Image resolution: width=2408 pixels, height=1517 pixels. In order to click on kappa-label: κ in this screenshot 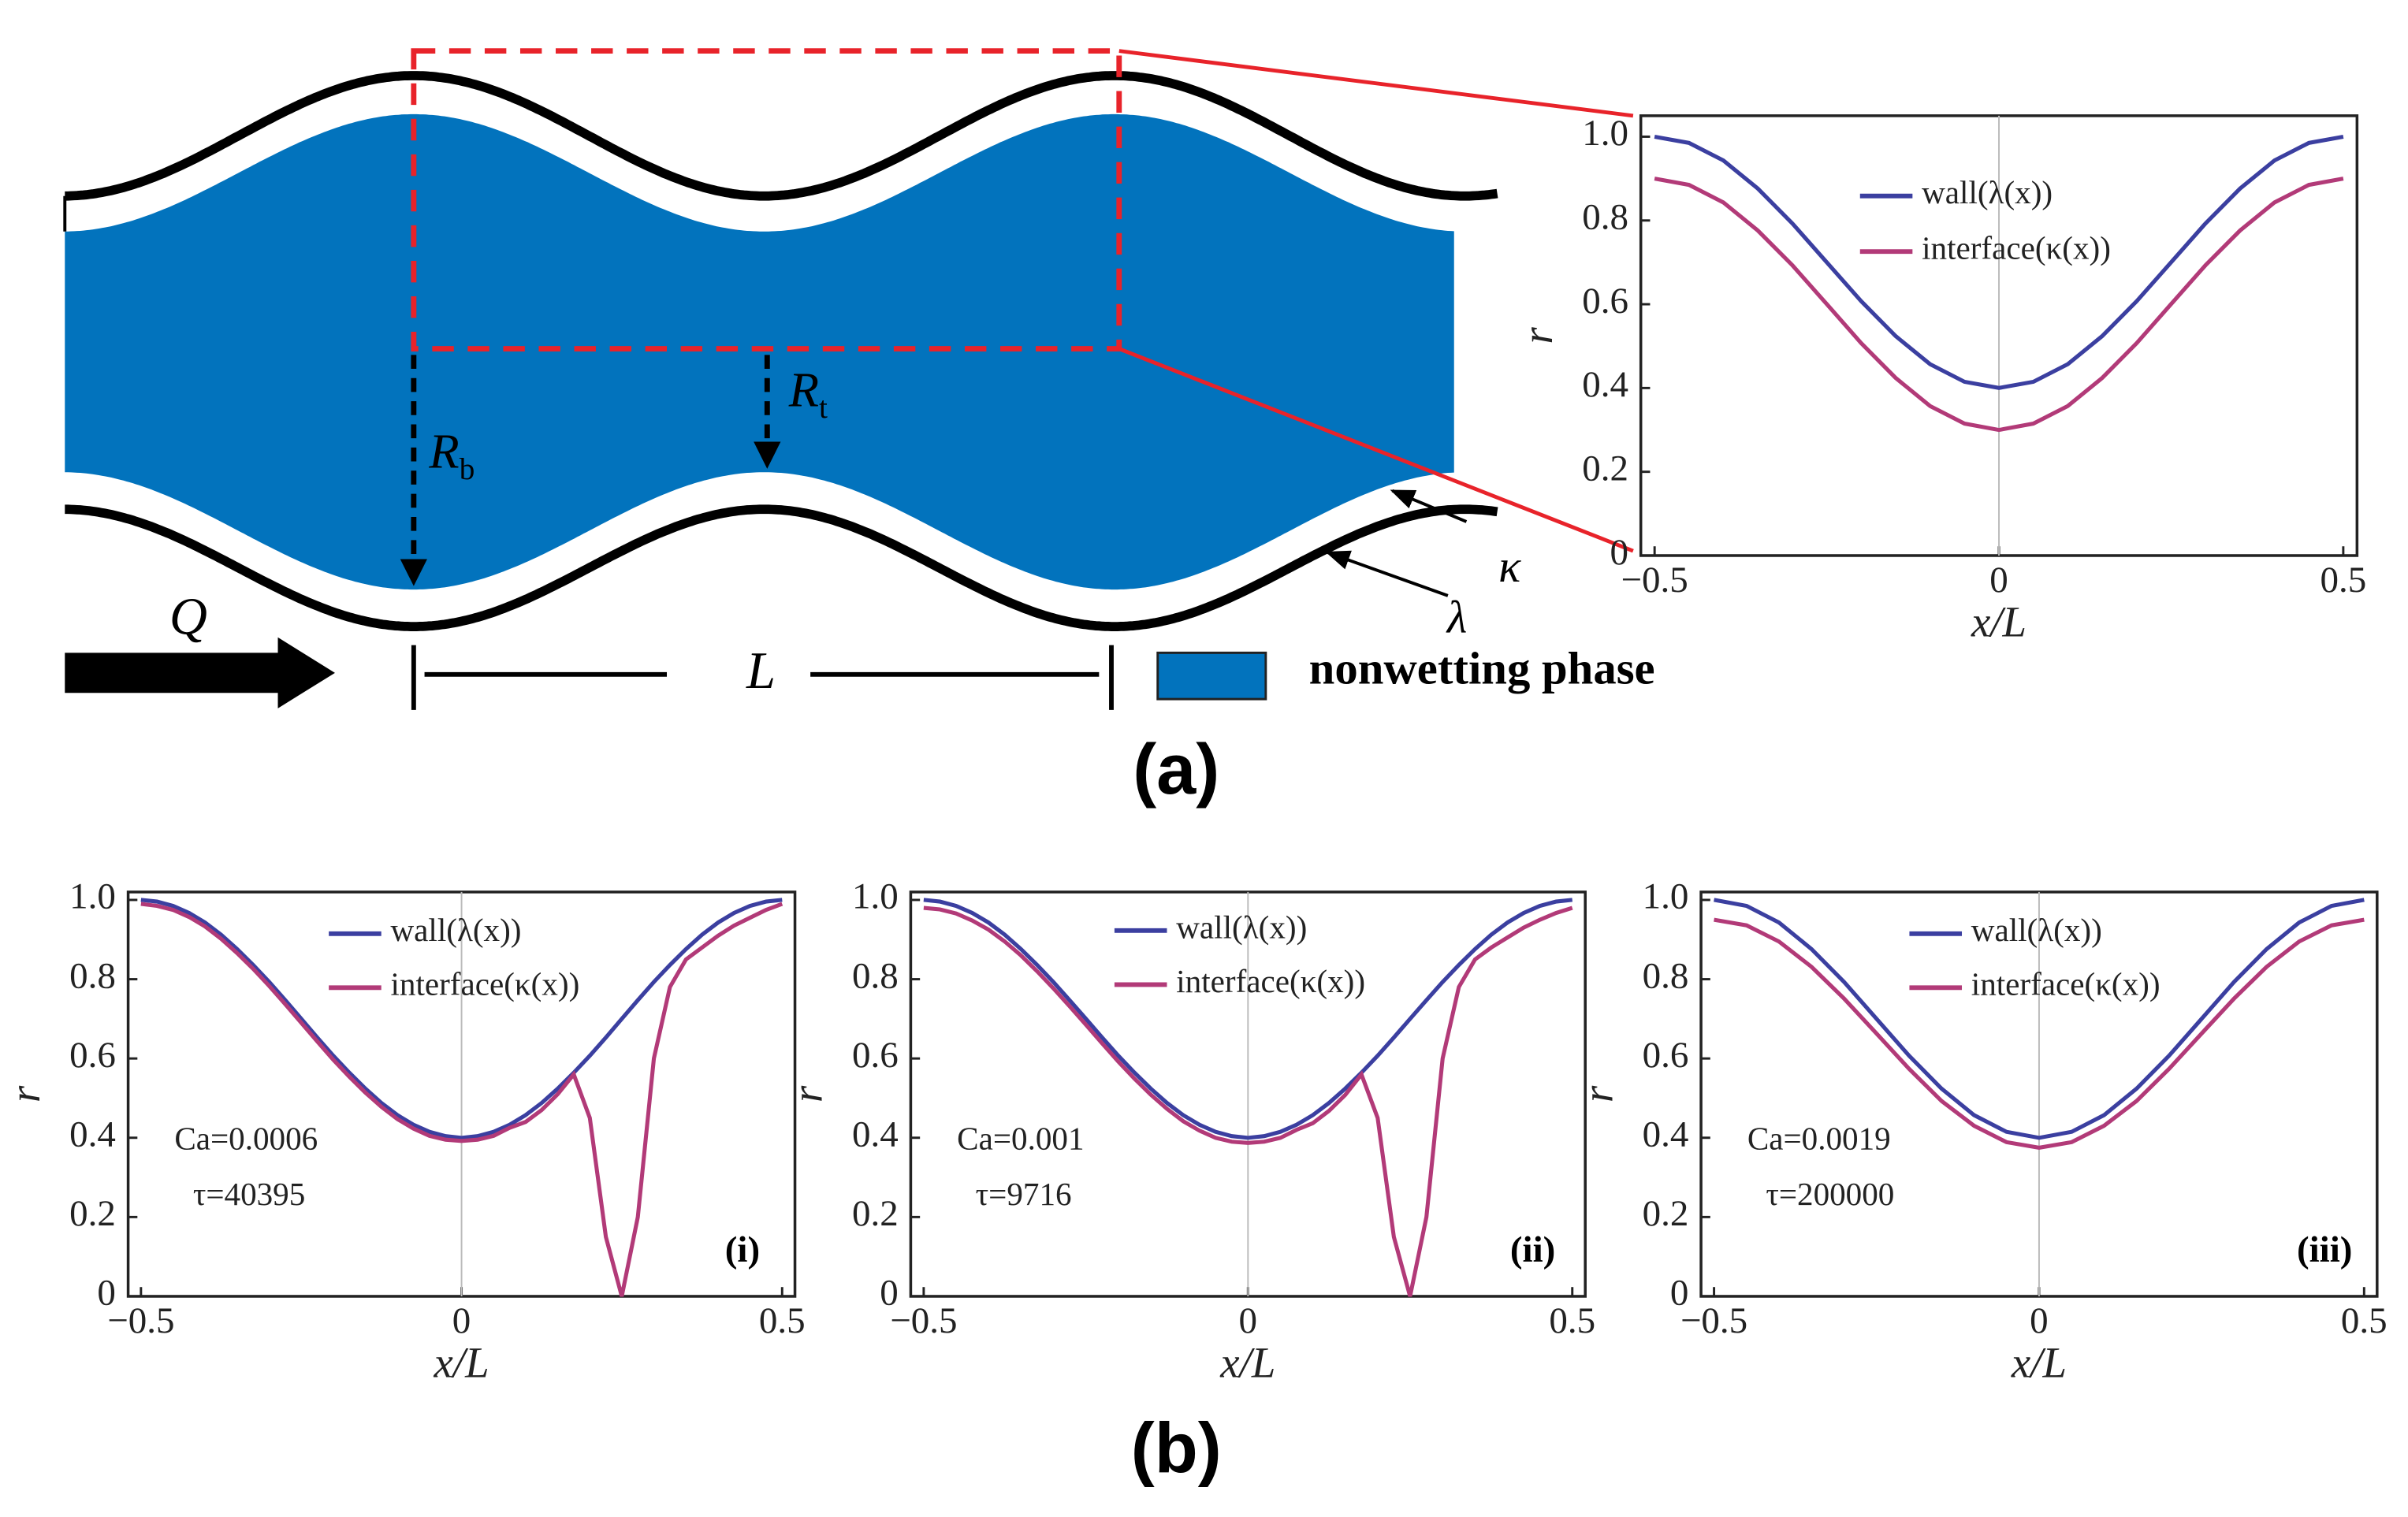, I will do `click(1509, 566)`.